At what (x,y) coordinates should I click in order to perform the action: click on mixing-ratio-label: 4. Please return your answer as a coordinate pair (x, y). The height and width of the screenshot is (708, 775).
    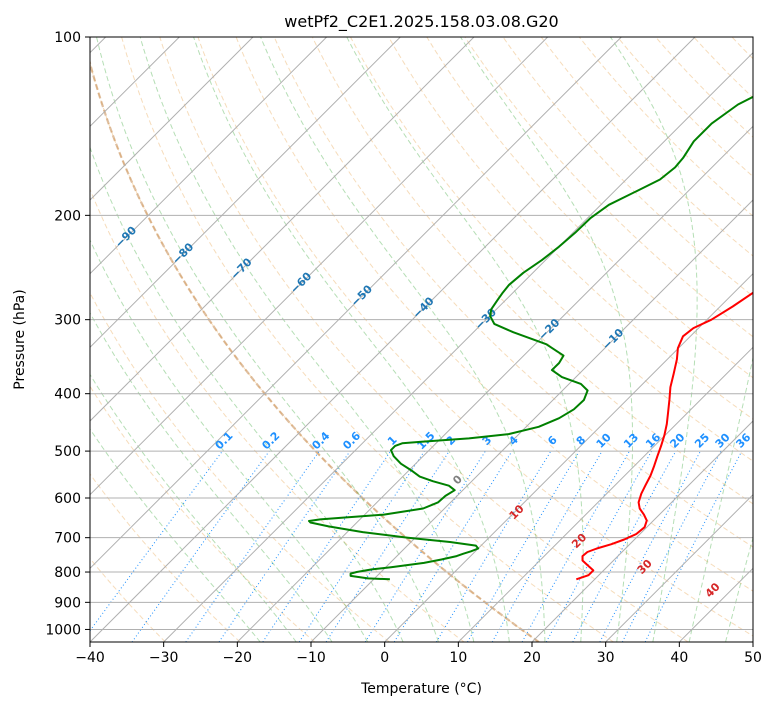
    Looking at the image, I should click on (513, 440).